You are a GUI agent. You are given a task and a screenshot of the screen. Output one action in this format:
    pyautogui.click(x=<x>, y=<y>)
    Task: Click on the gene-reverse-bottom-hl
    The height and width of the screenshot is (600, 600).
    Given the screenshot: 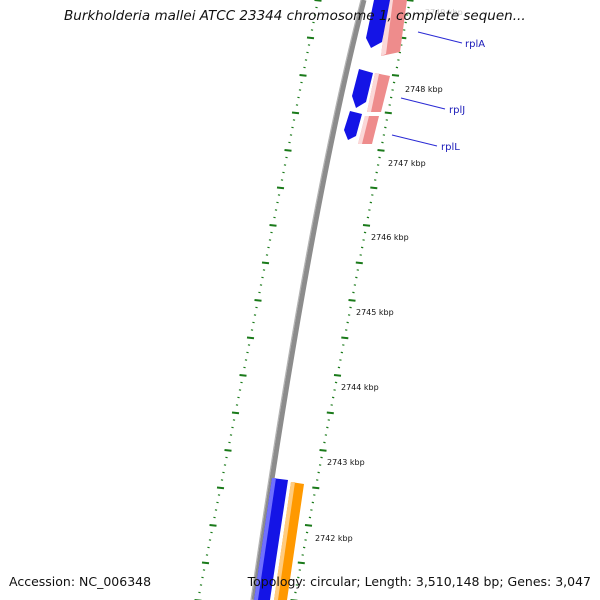 What is the action you would take?
    pyautogui.click(x=284, y=541)
    